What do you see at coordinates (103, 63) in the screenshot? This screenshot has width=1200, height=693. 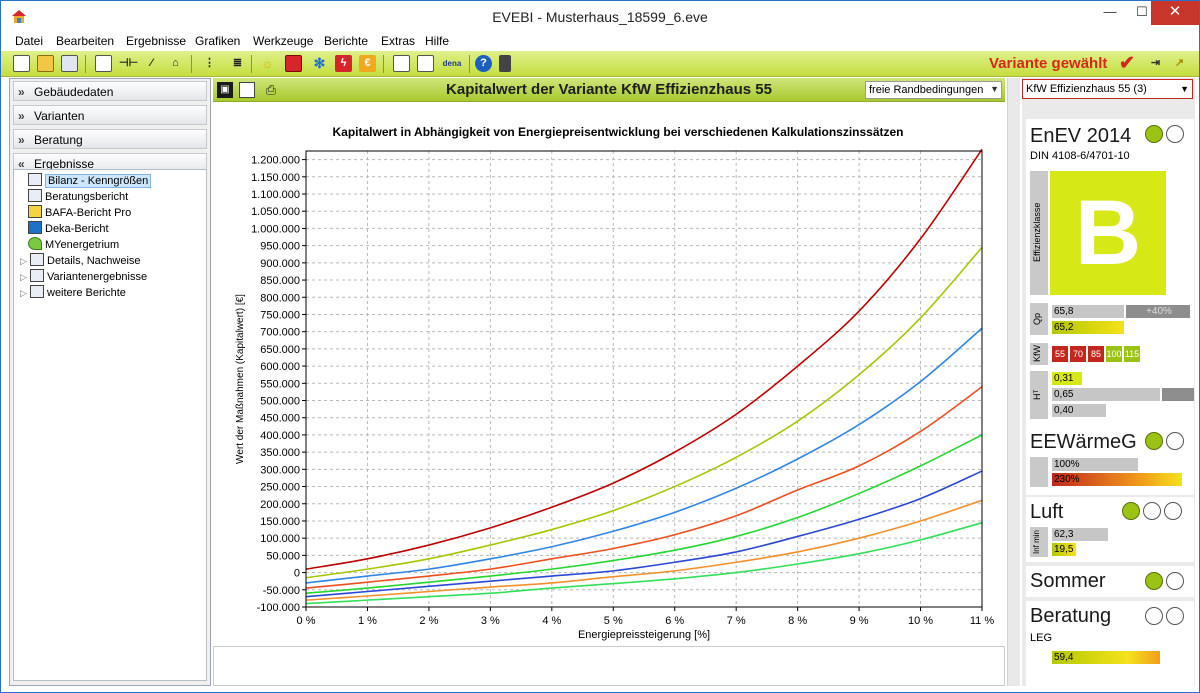 I see `document-icon` at bounding box center [103, 63].